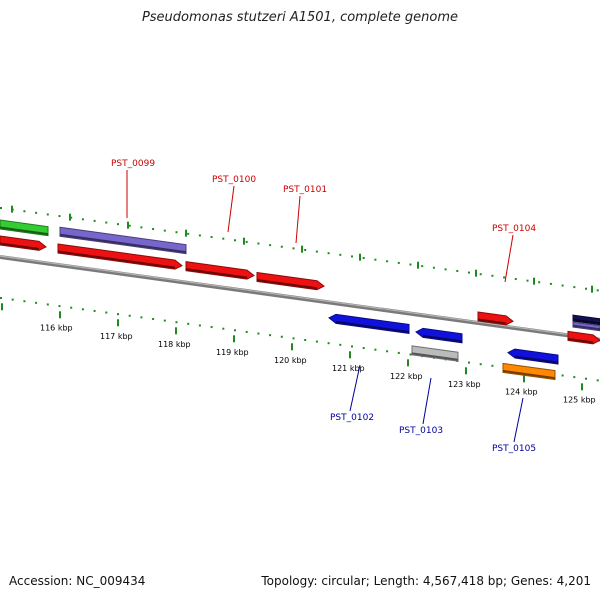 This screenshot has height=600, width=600. Describe the element at coordinates (348, 368) in the screenshot. I see `scale-label-121-kbp: 121 kbp` at that location.